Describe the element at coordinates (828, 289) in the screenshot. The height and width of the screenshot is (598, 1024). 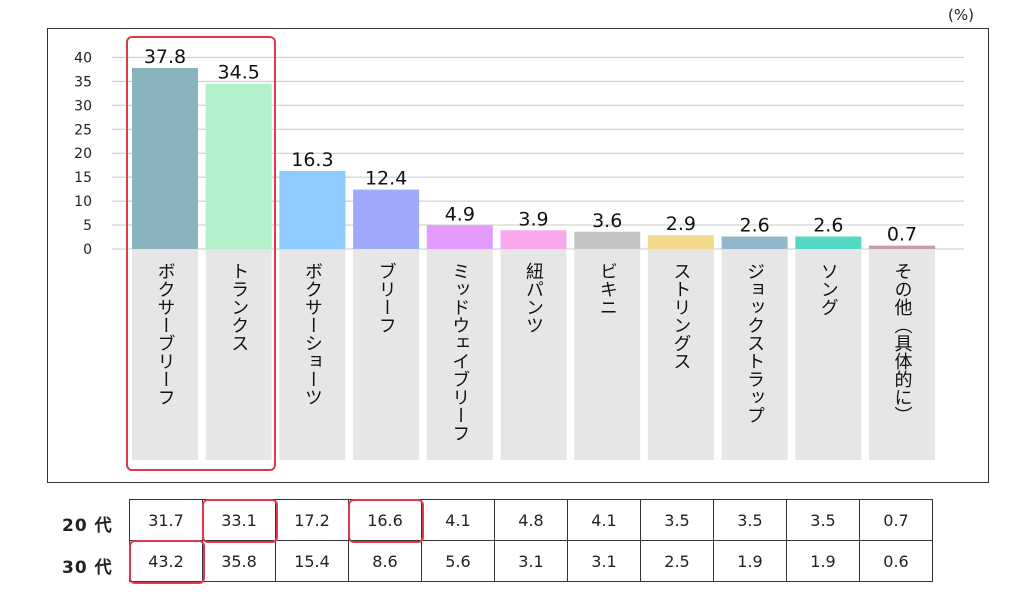
I see `category-label: ソング` at that location.